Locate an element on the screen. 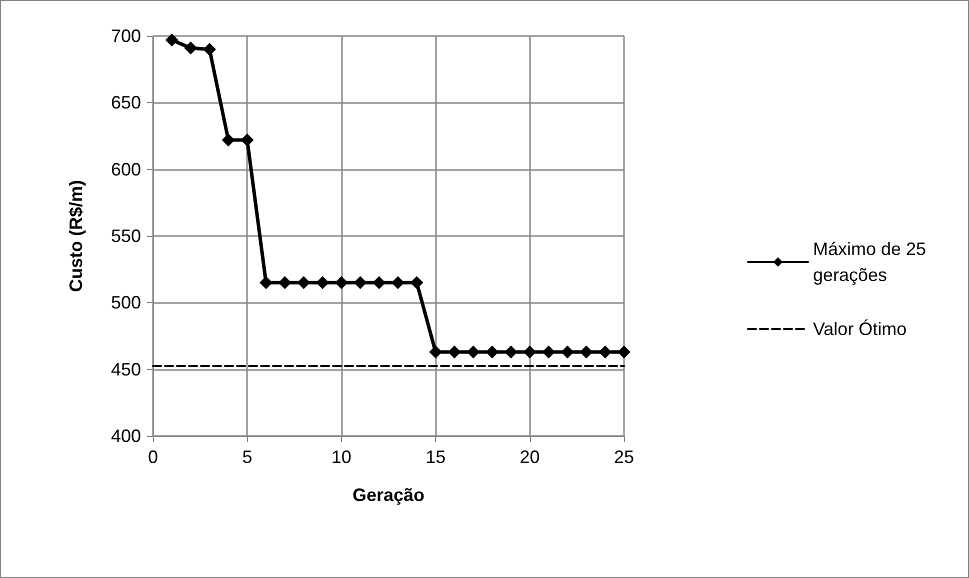 This screenshot has height=578, width=969. x-axis-title: Geração is located at coordinates (388, 495).